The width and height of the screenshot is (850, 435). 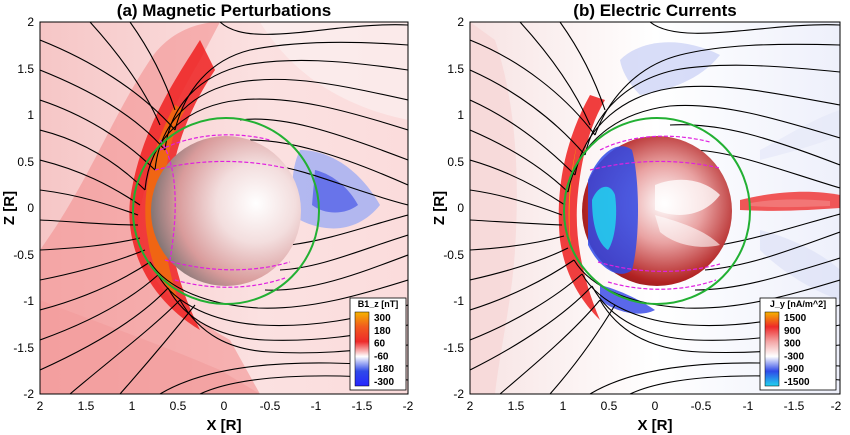 What do you see at coordinates (797, 382) in the screenshot?
I see `legend-level: -1500` at bounding box center [797, 382].